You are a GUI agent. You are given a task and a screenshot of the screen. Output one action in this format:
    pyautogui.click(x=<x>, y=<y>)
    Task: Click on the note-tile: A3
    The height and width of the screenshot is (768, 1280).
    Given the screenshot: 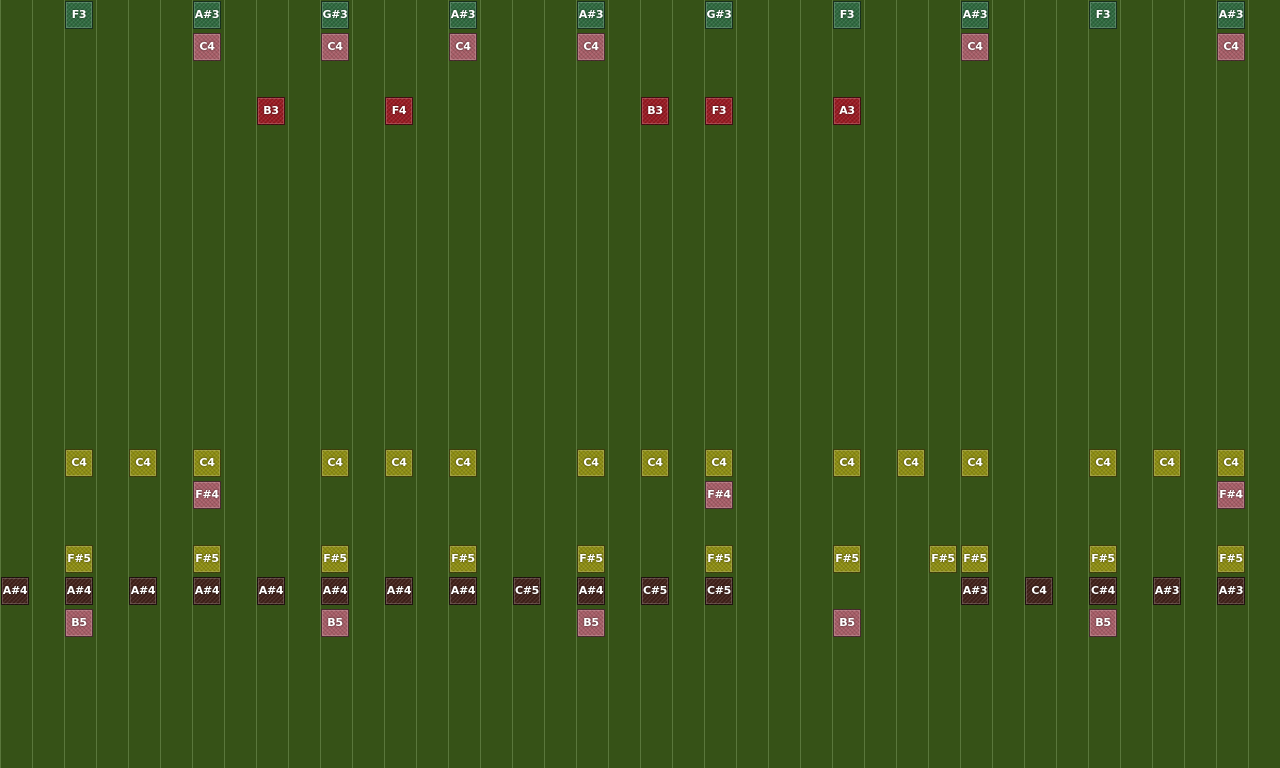 What is the action you would take?
    pyautogui.click(x=847, y=111)
    